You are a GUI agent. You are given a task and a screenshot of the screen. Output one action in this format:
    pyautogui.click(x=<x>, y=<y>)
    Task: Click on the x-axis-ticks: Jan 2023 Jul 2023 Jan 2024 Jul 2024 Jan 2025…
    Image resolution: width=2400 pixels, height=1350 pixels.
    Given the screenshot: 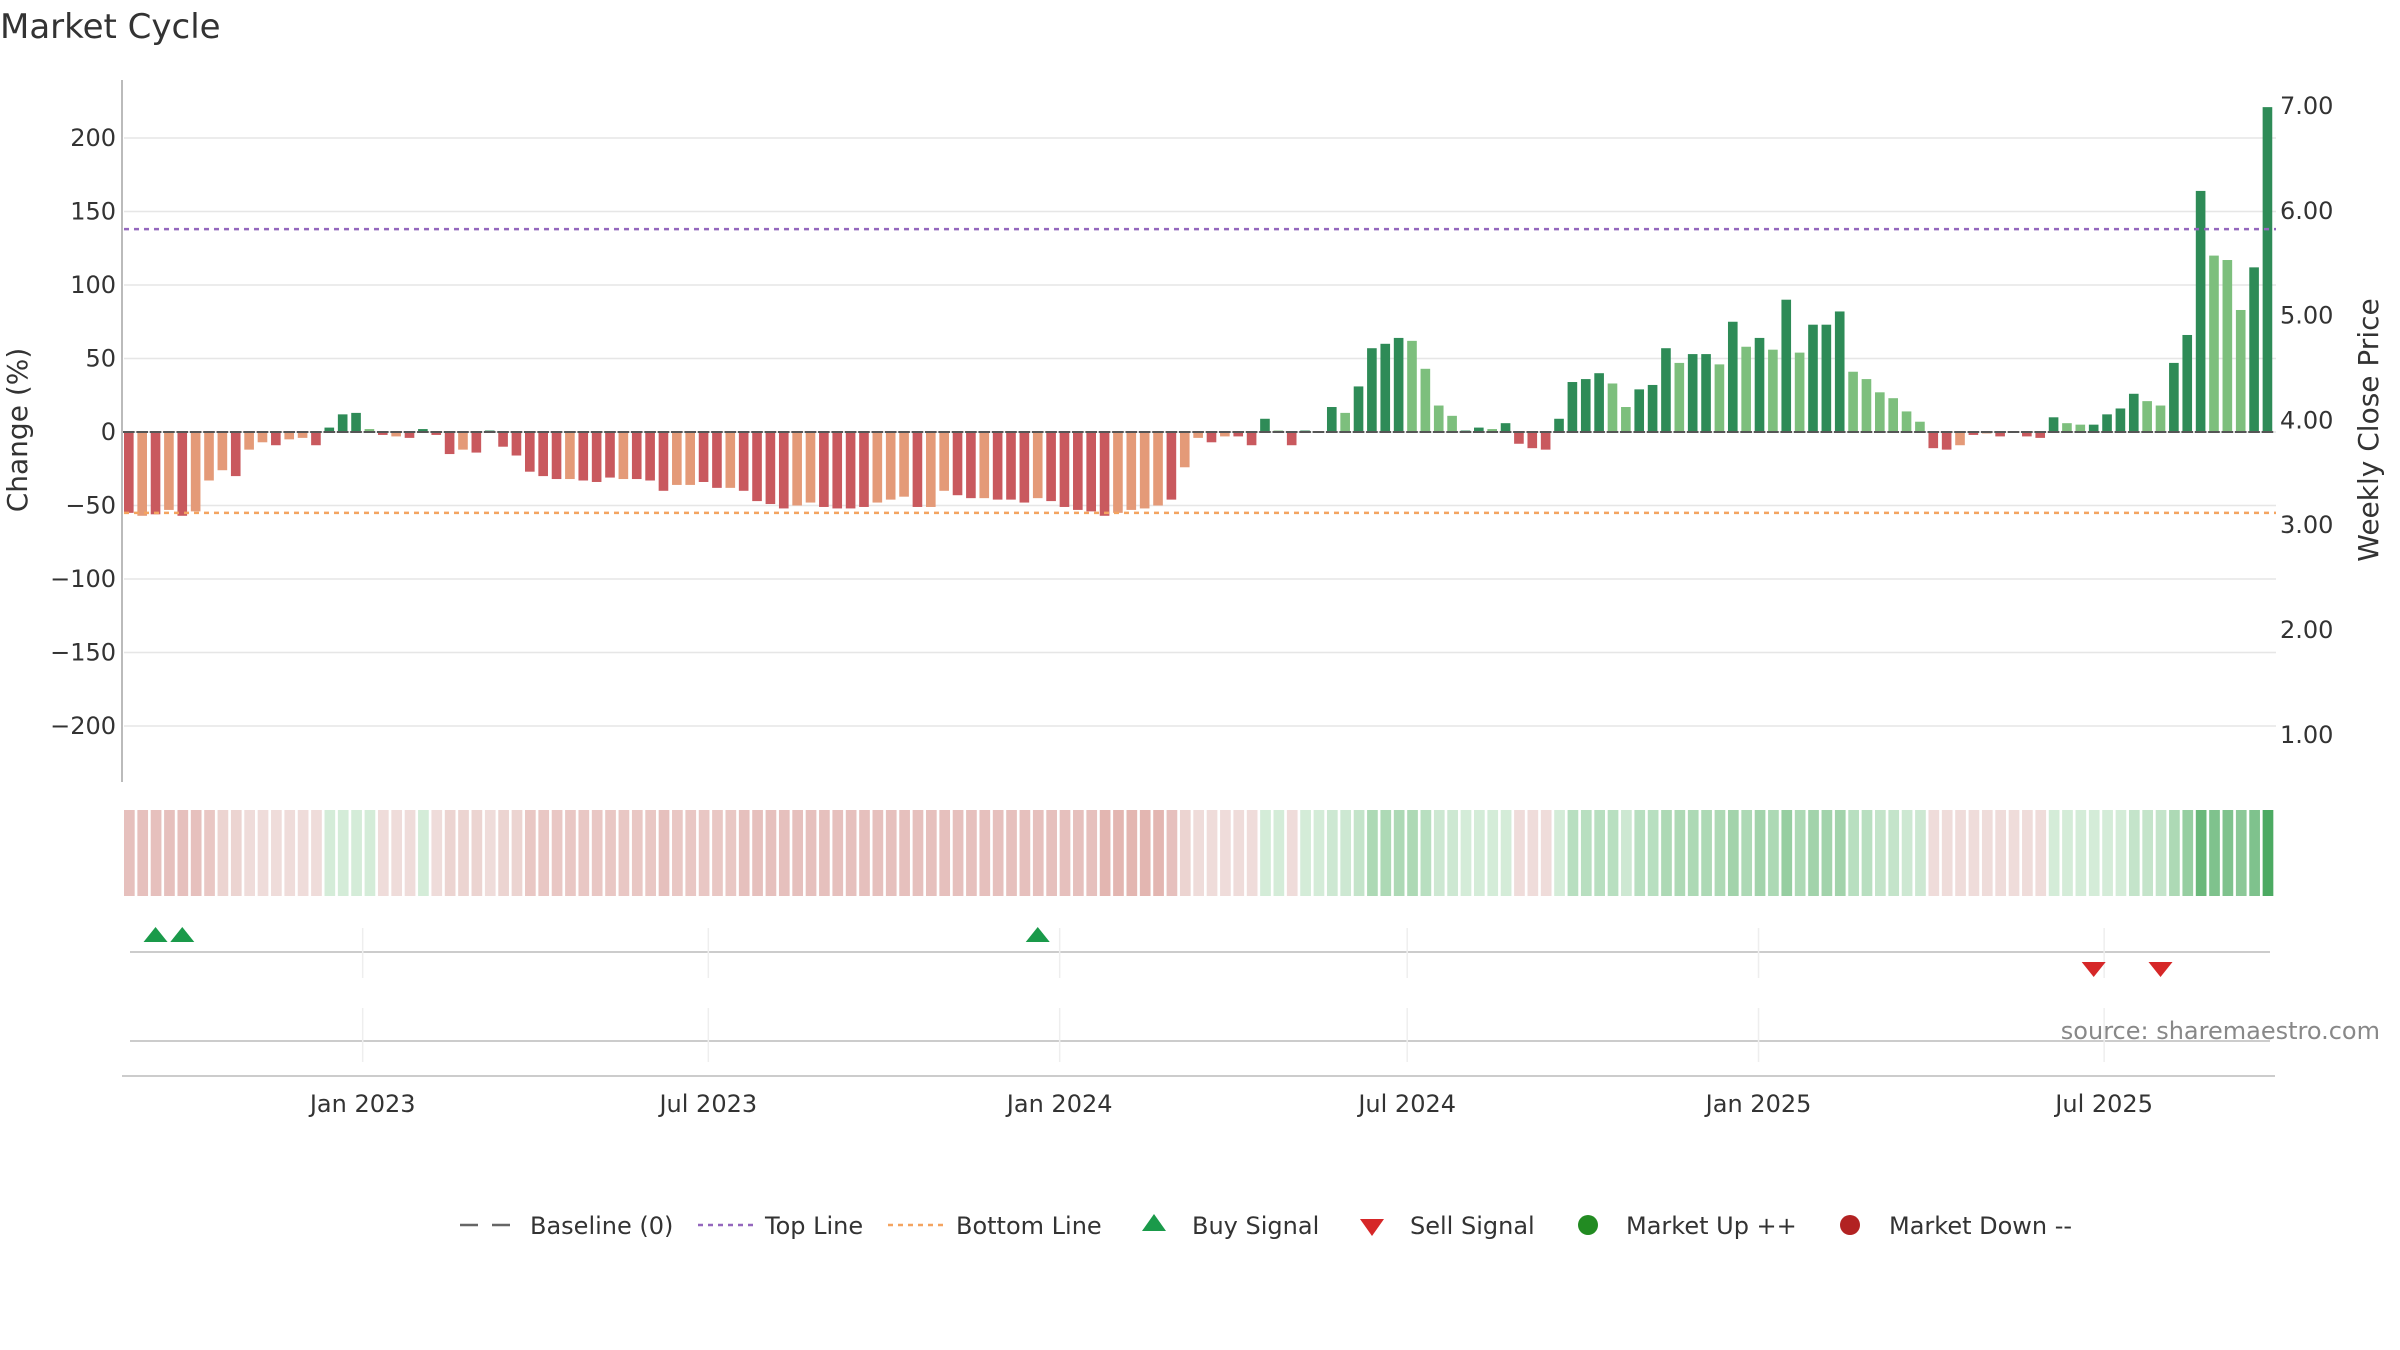 What is the action you would take?
    pyautogui.click(x=1230, y=1104)
    